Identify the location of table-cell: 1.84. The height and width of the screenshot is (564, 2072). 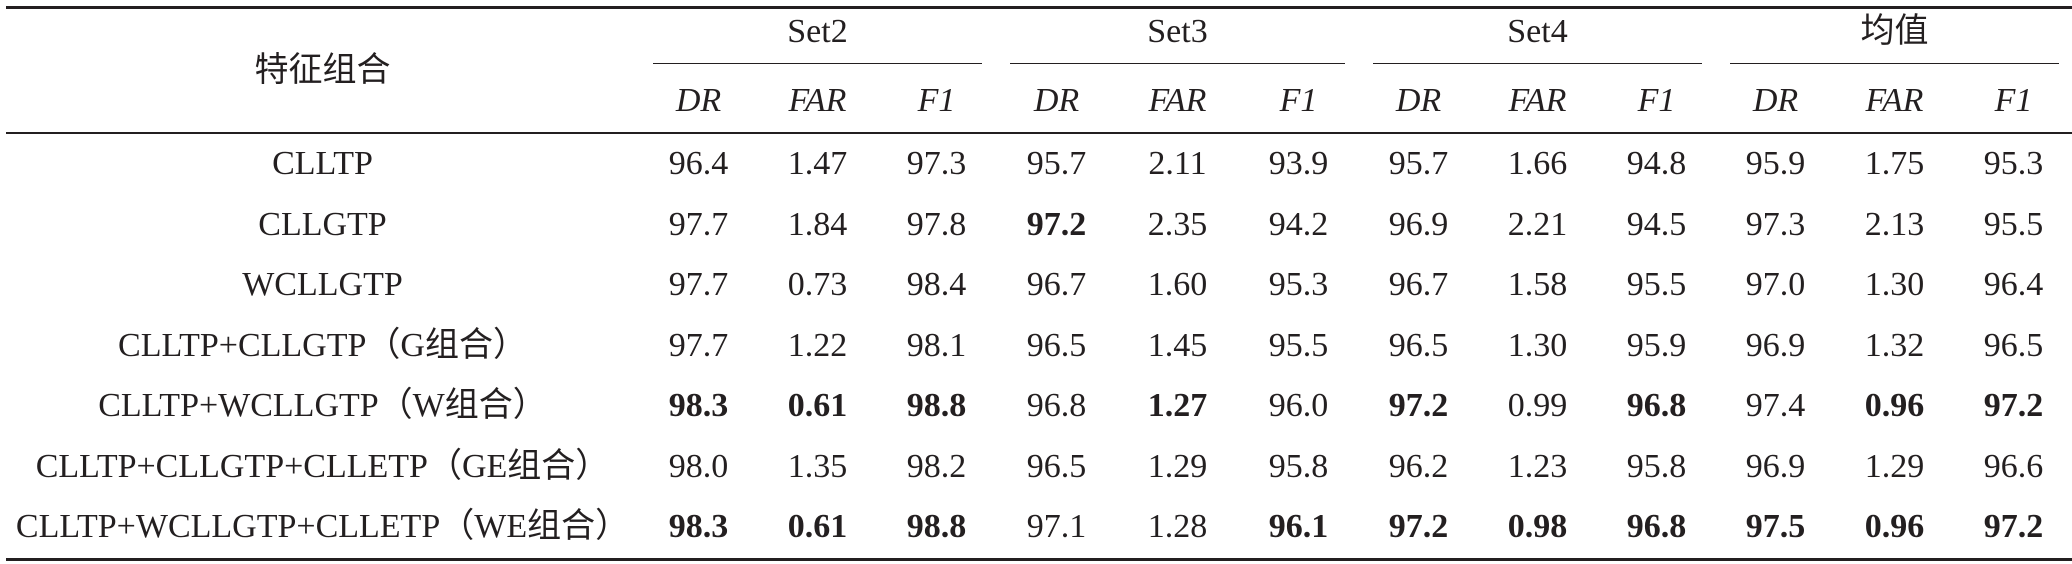
(817, 224).